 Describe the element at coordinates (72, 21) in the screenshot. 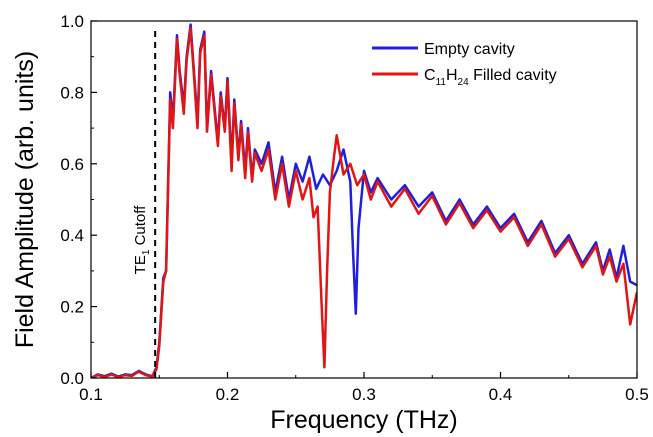

I see `y-tick-label: 1.0` at that location.